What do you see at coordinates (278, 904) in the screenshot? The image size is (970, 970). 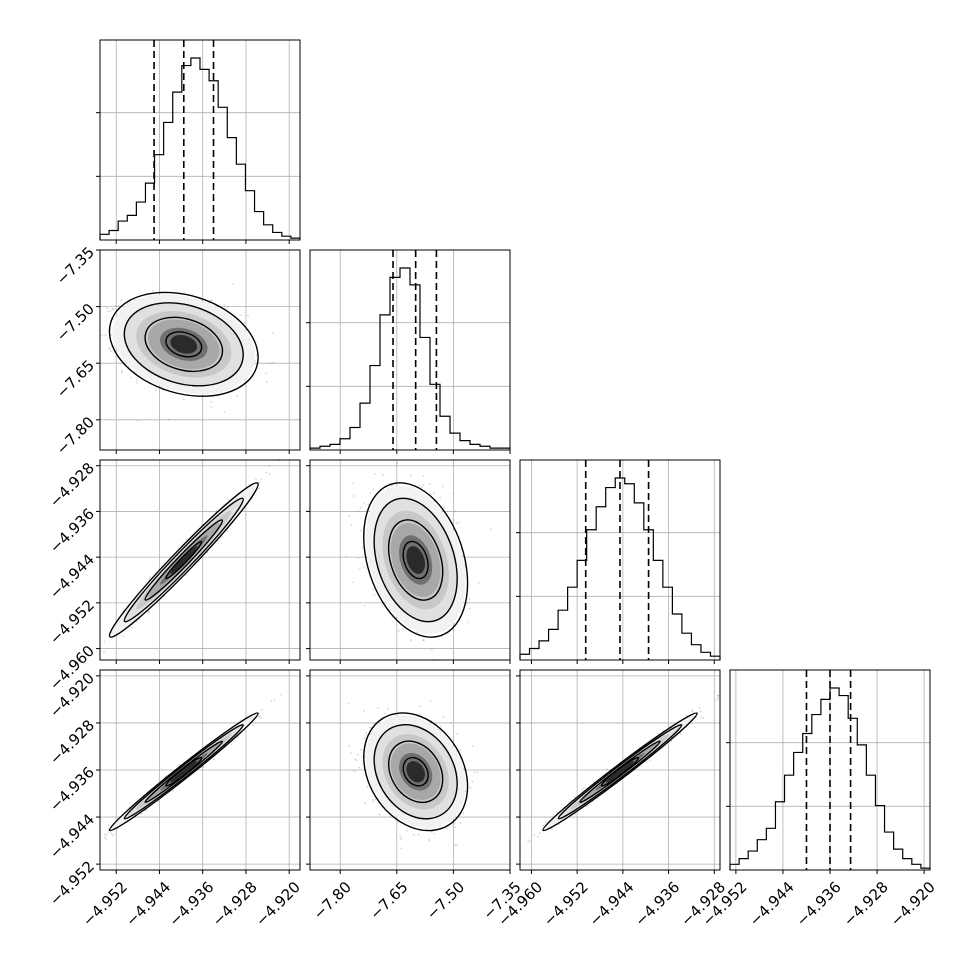 I see `x-tick-label: −4.920` at bounding box center [278, 904].